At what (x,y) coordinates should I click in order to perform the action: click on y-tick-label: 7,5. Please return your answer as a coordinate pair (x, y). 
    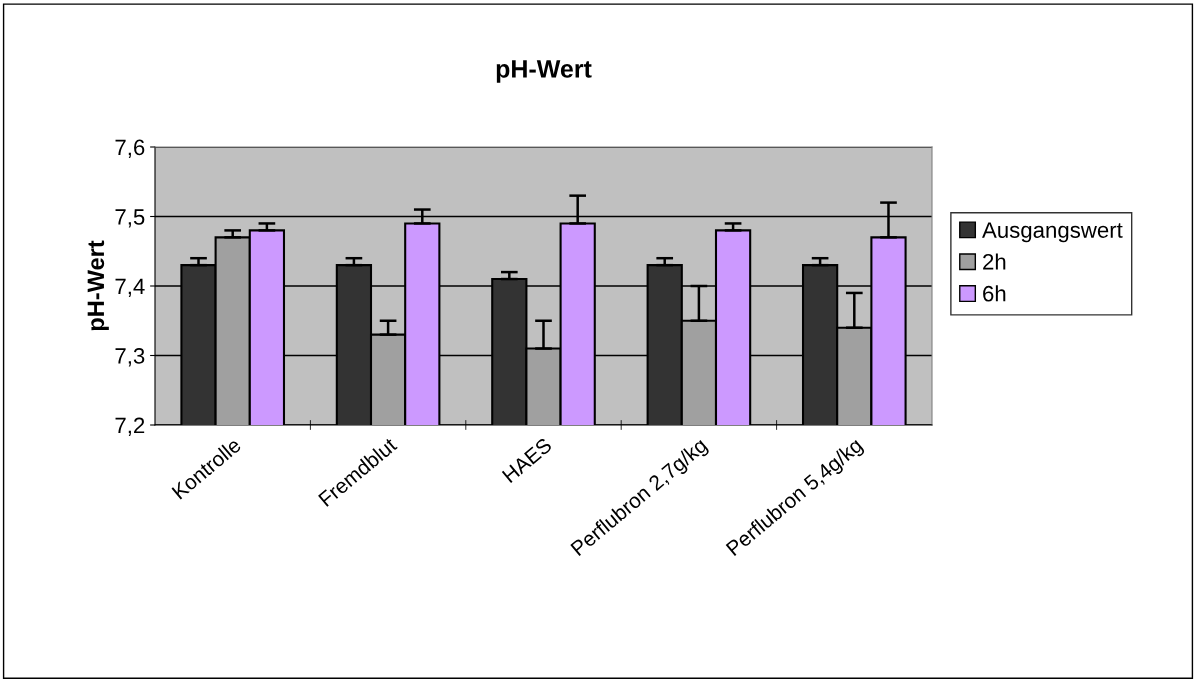
    Looking at the image, I should click on (130, 218).